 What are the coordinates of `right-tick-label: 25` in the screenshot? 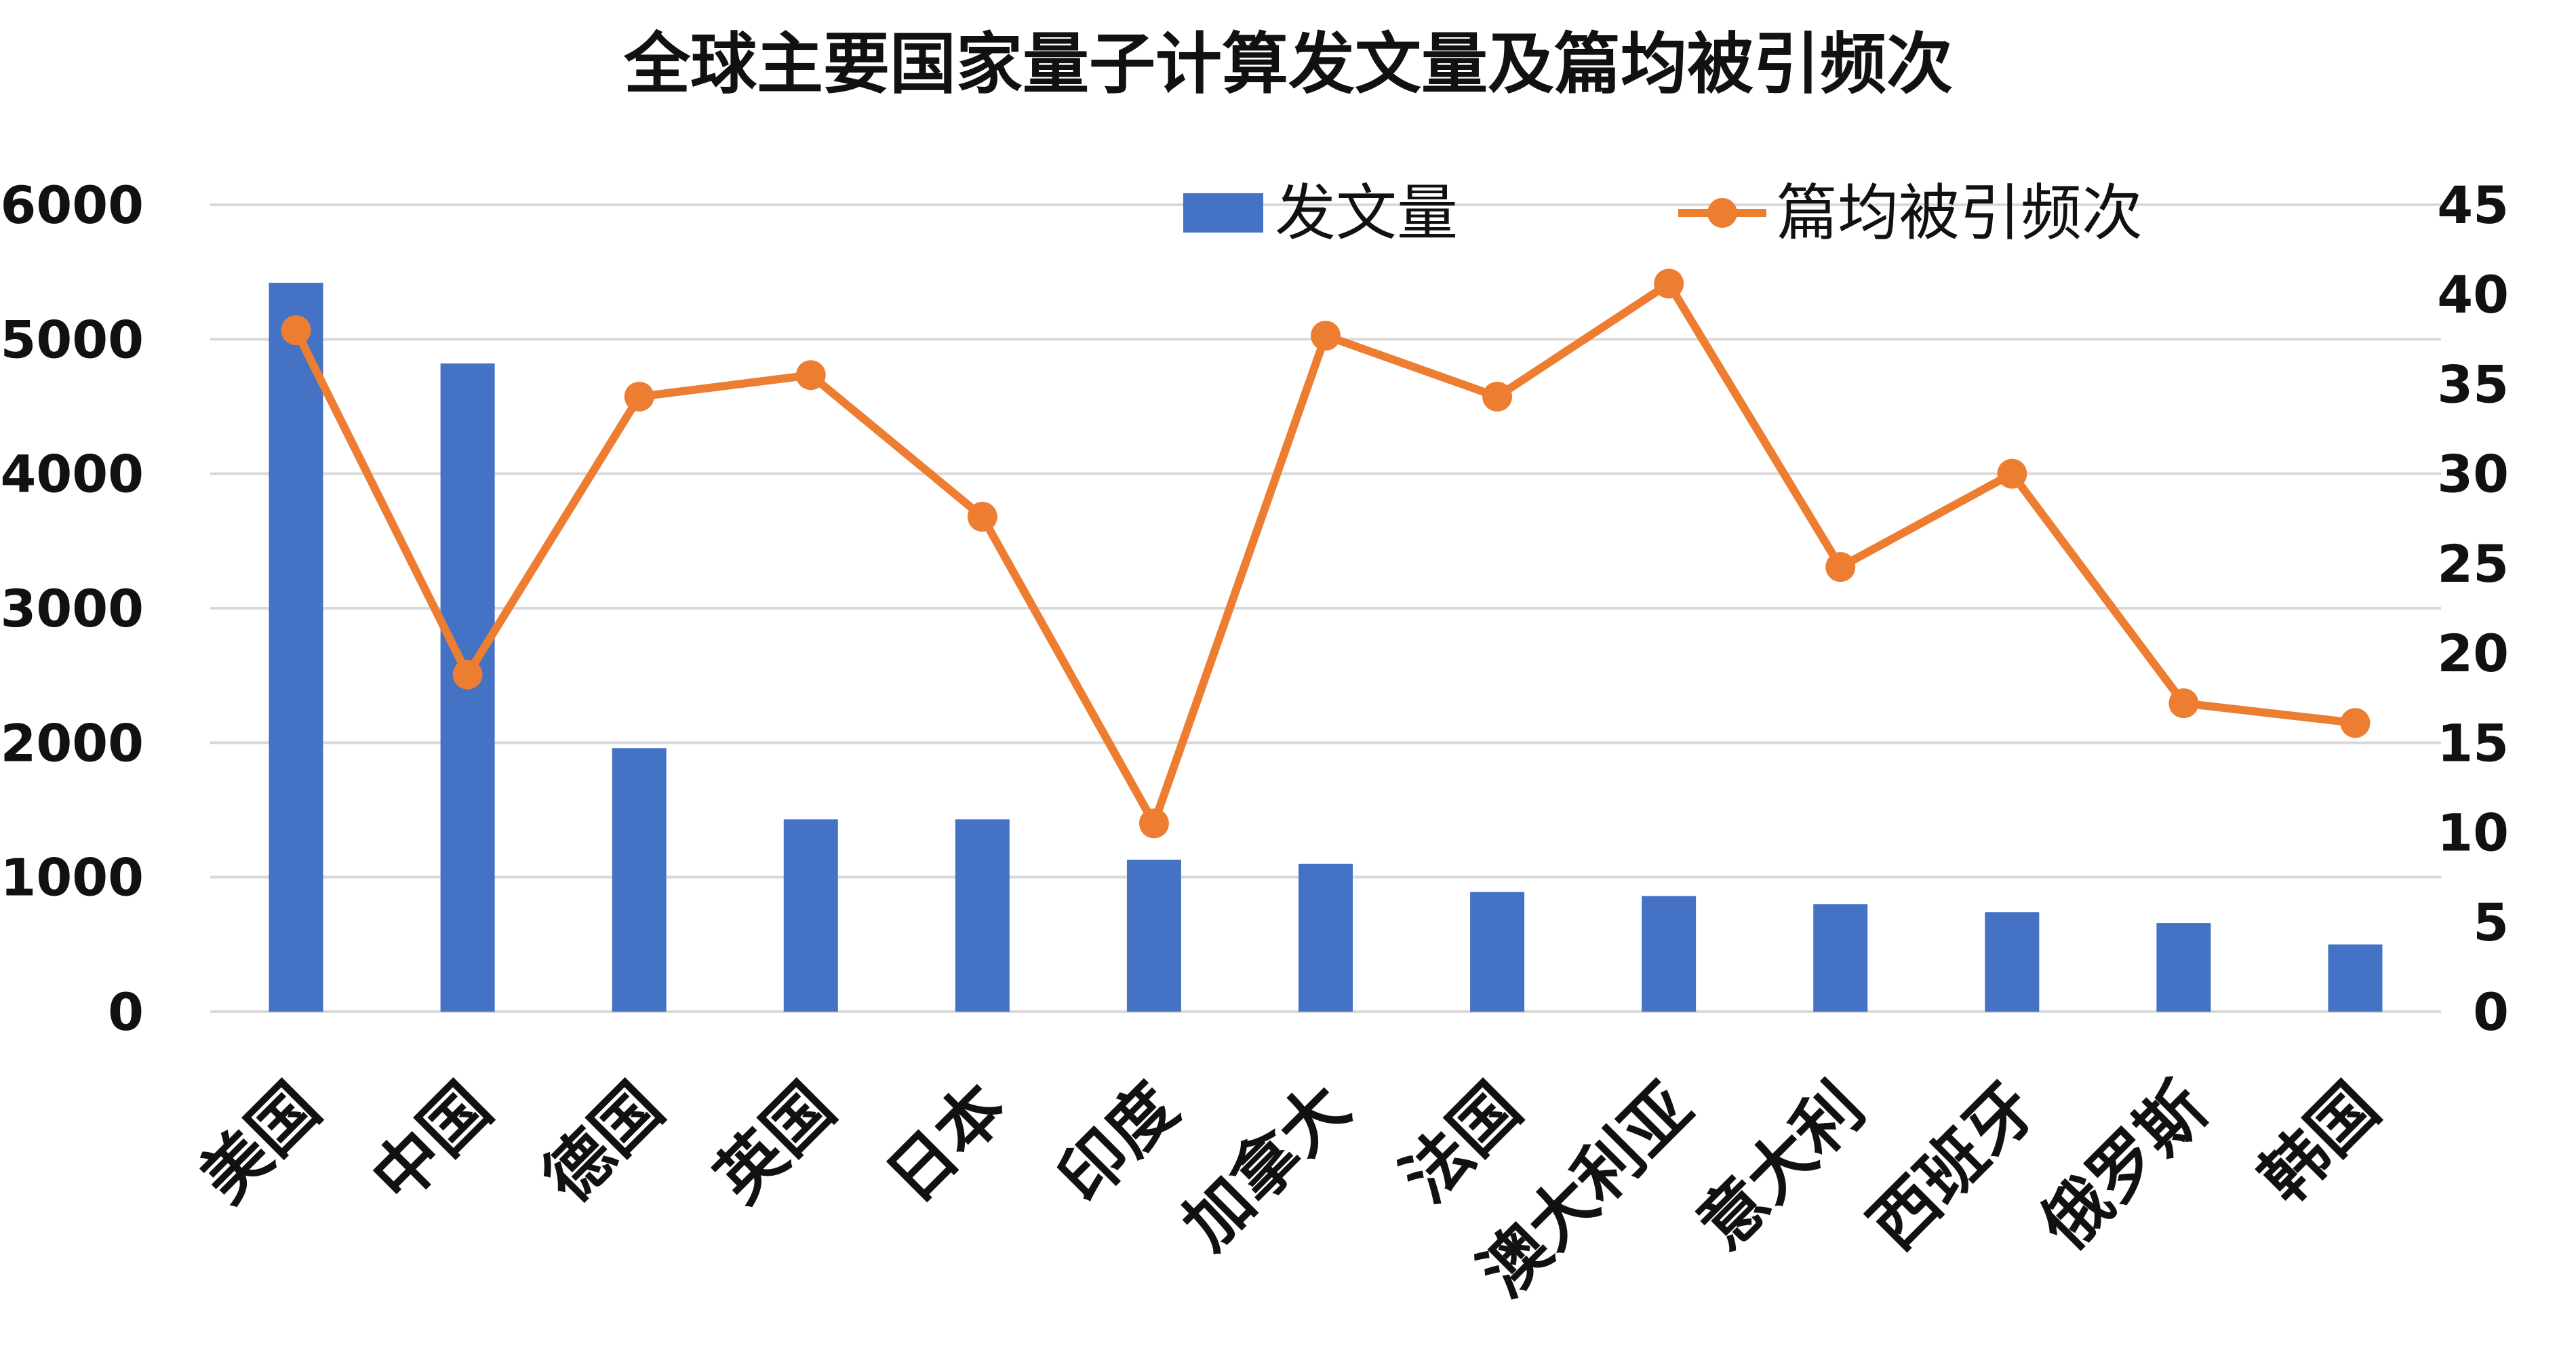 It's located at (2473, 564).